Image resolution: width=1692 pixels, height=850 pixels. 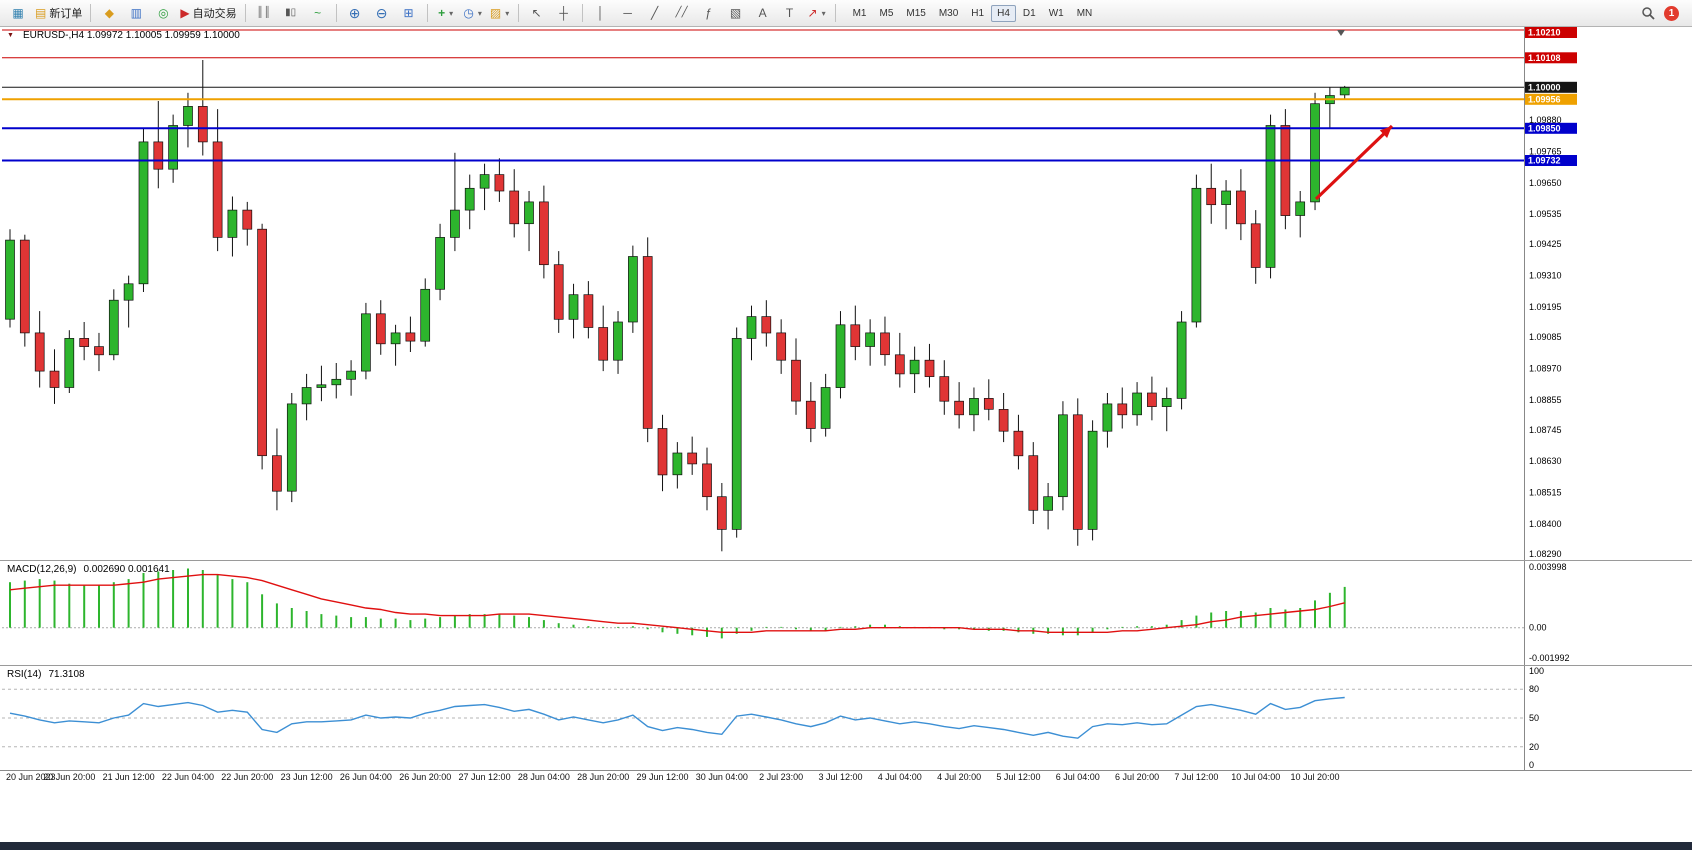 I want to click on rsi-canvas: 100 80 50 20 0, so click(x=846, y=718).